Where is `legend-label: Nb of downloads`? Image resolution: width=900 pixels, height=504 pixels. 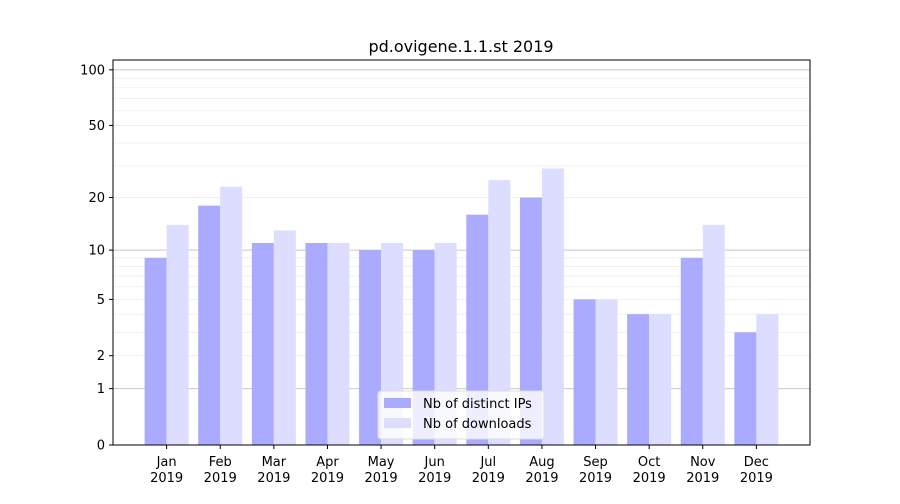
legend-label: Nb of downloads is located at coordinates (477, 424).